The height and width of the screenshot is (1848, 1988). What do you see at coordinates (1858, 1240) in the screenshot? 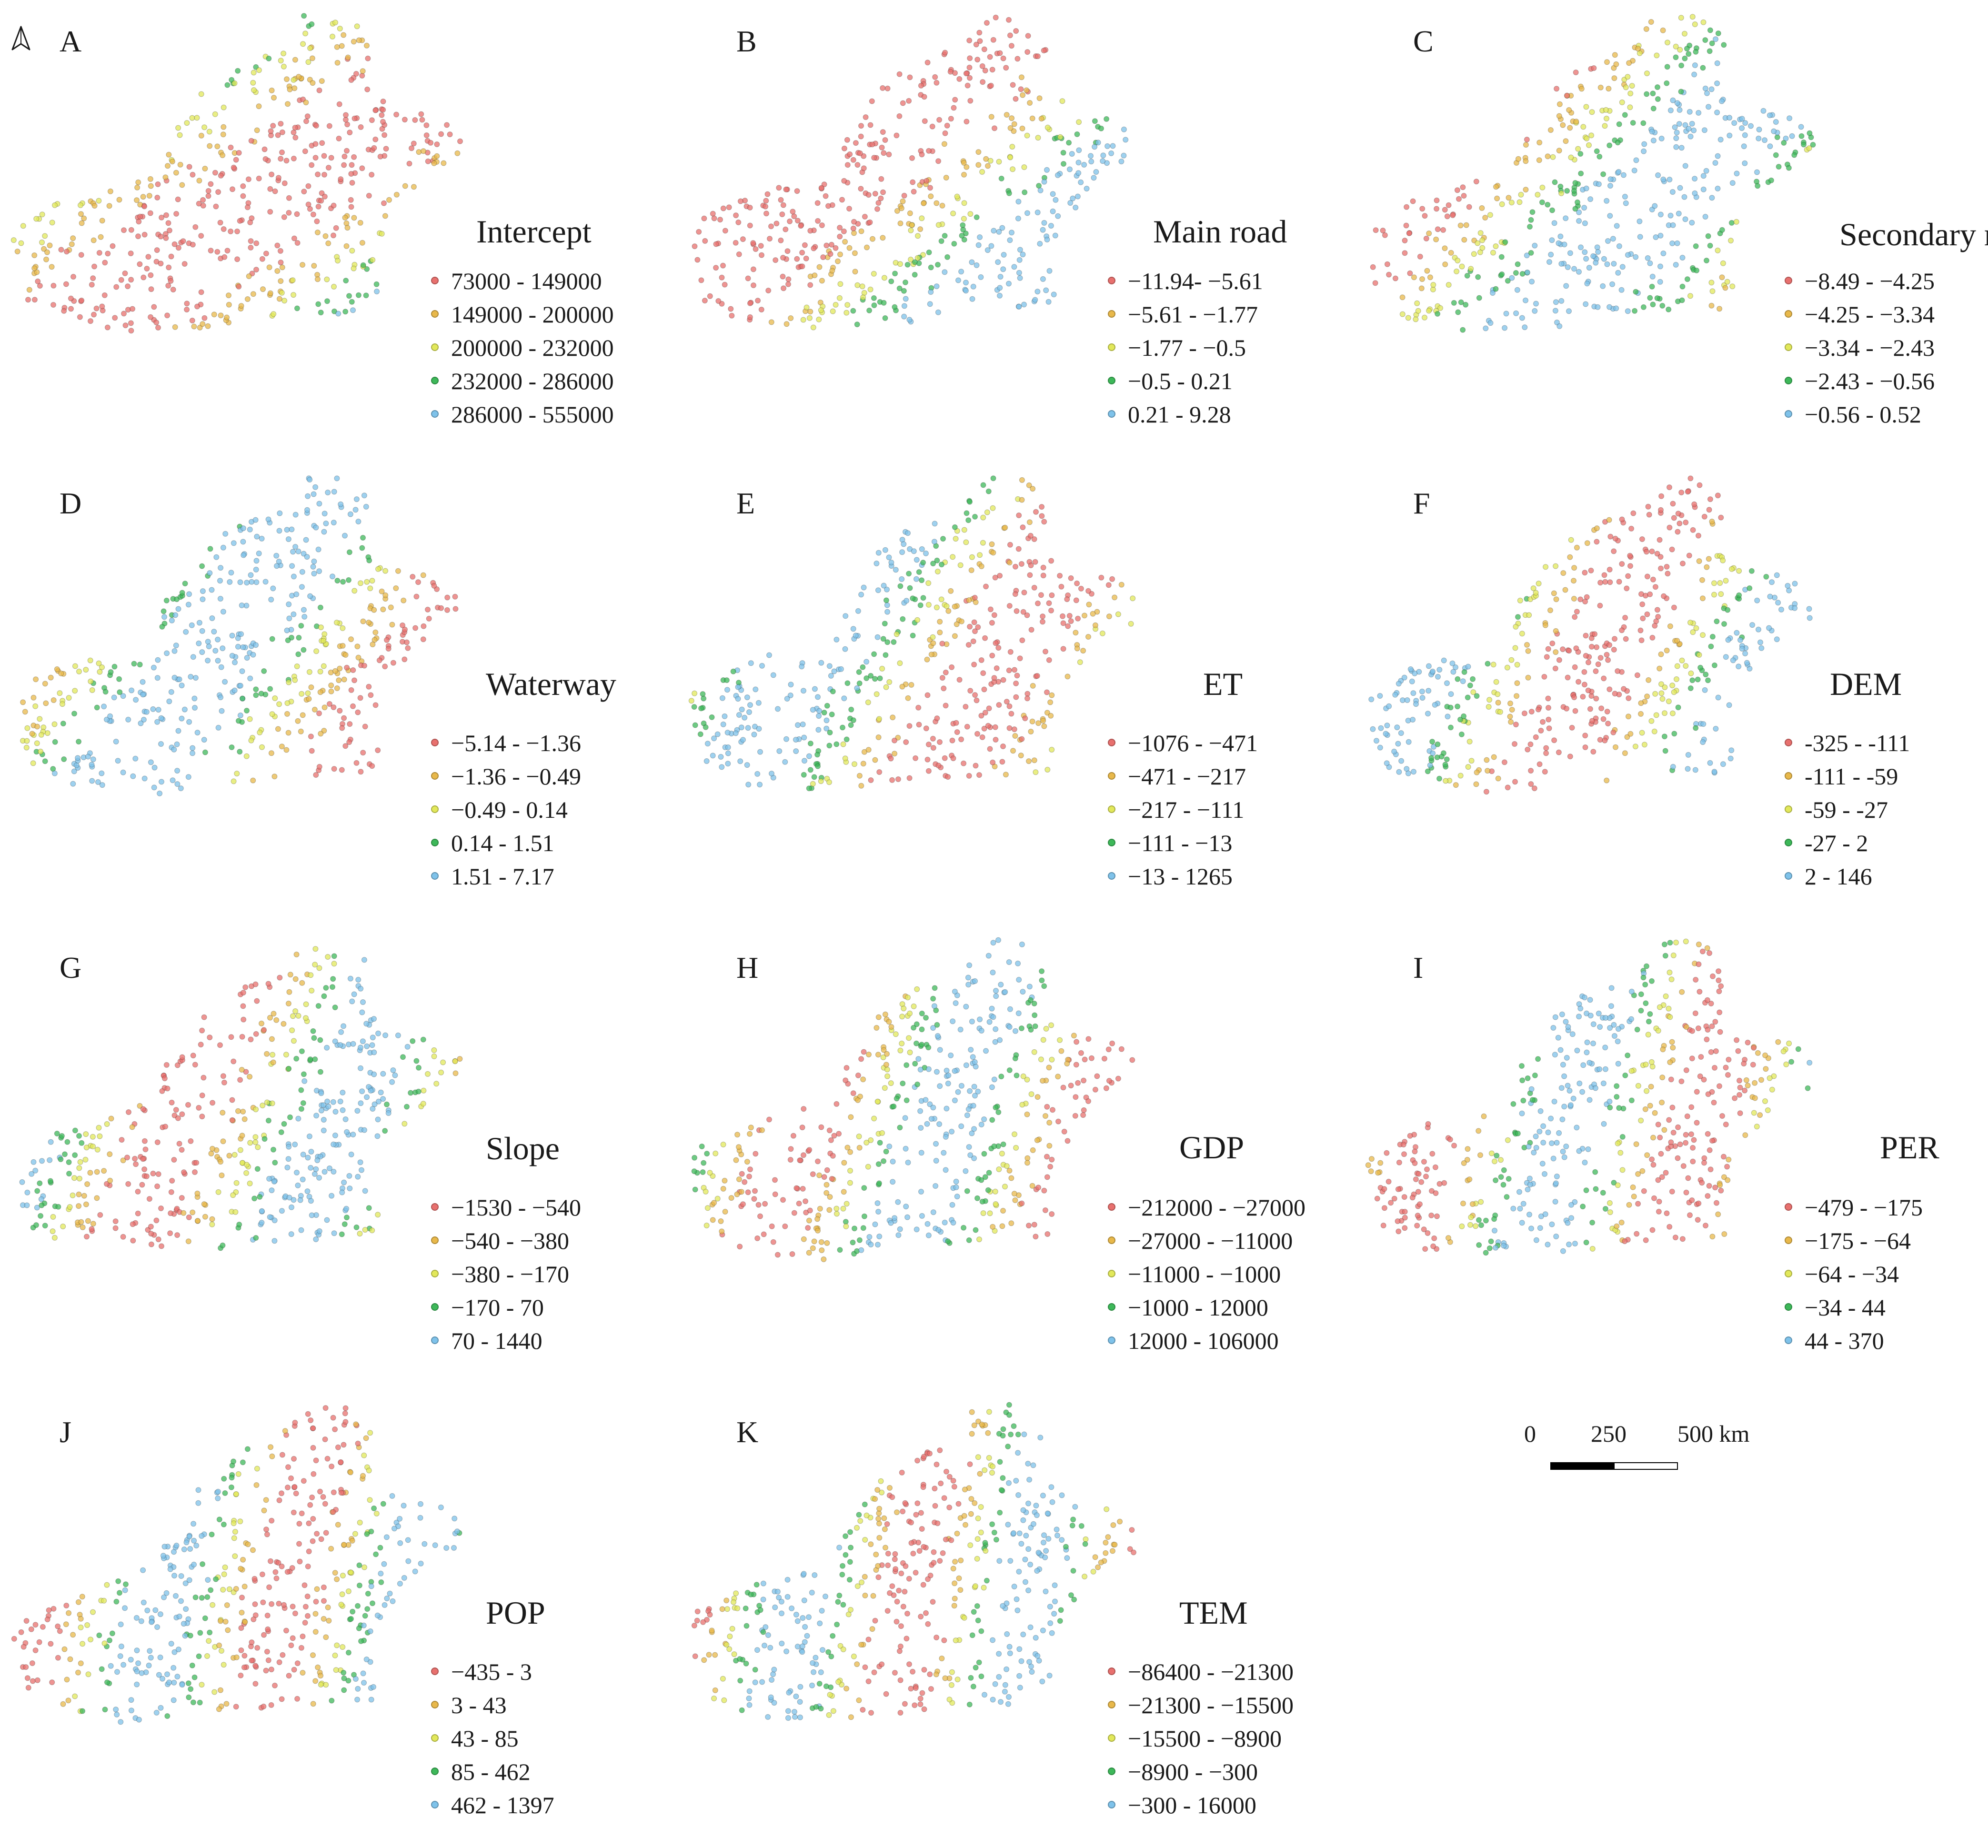
I see `legend-label: −175 - −64` at bounding box center [1858, 1240].